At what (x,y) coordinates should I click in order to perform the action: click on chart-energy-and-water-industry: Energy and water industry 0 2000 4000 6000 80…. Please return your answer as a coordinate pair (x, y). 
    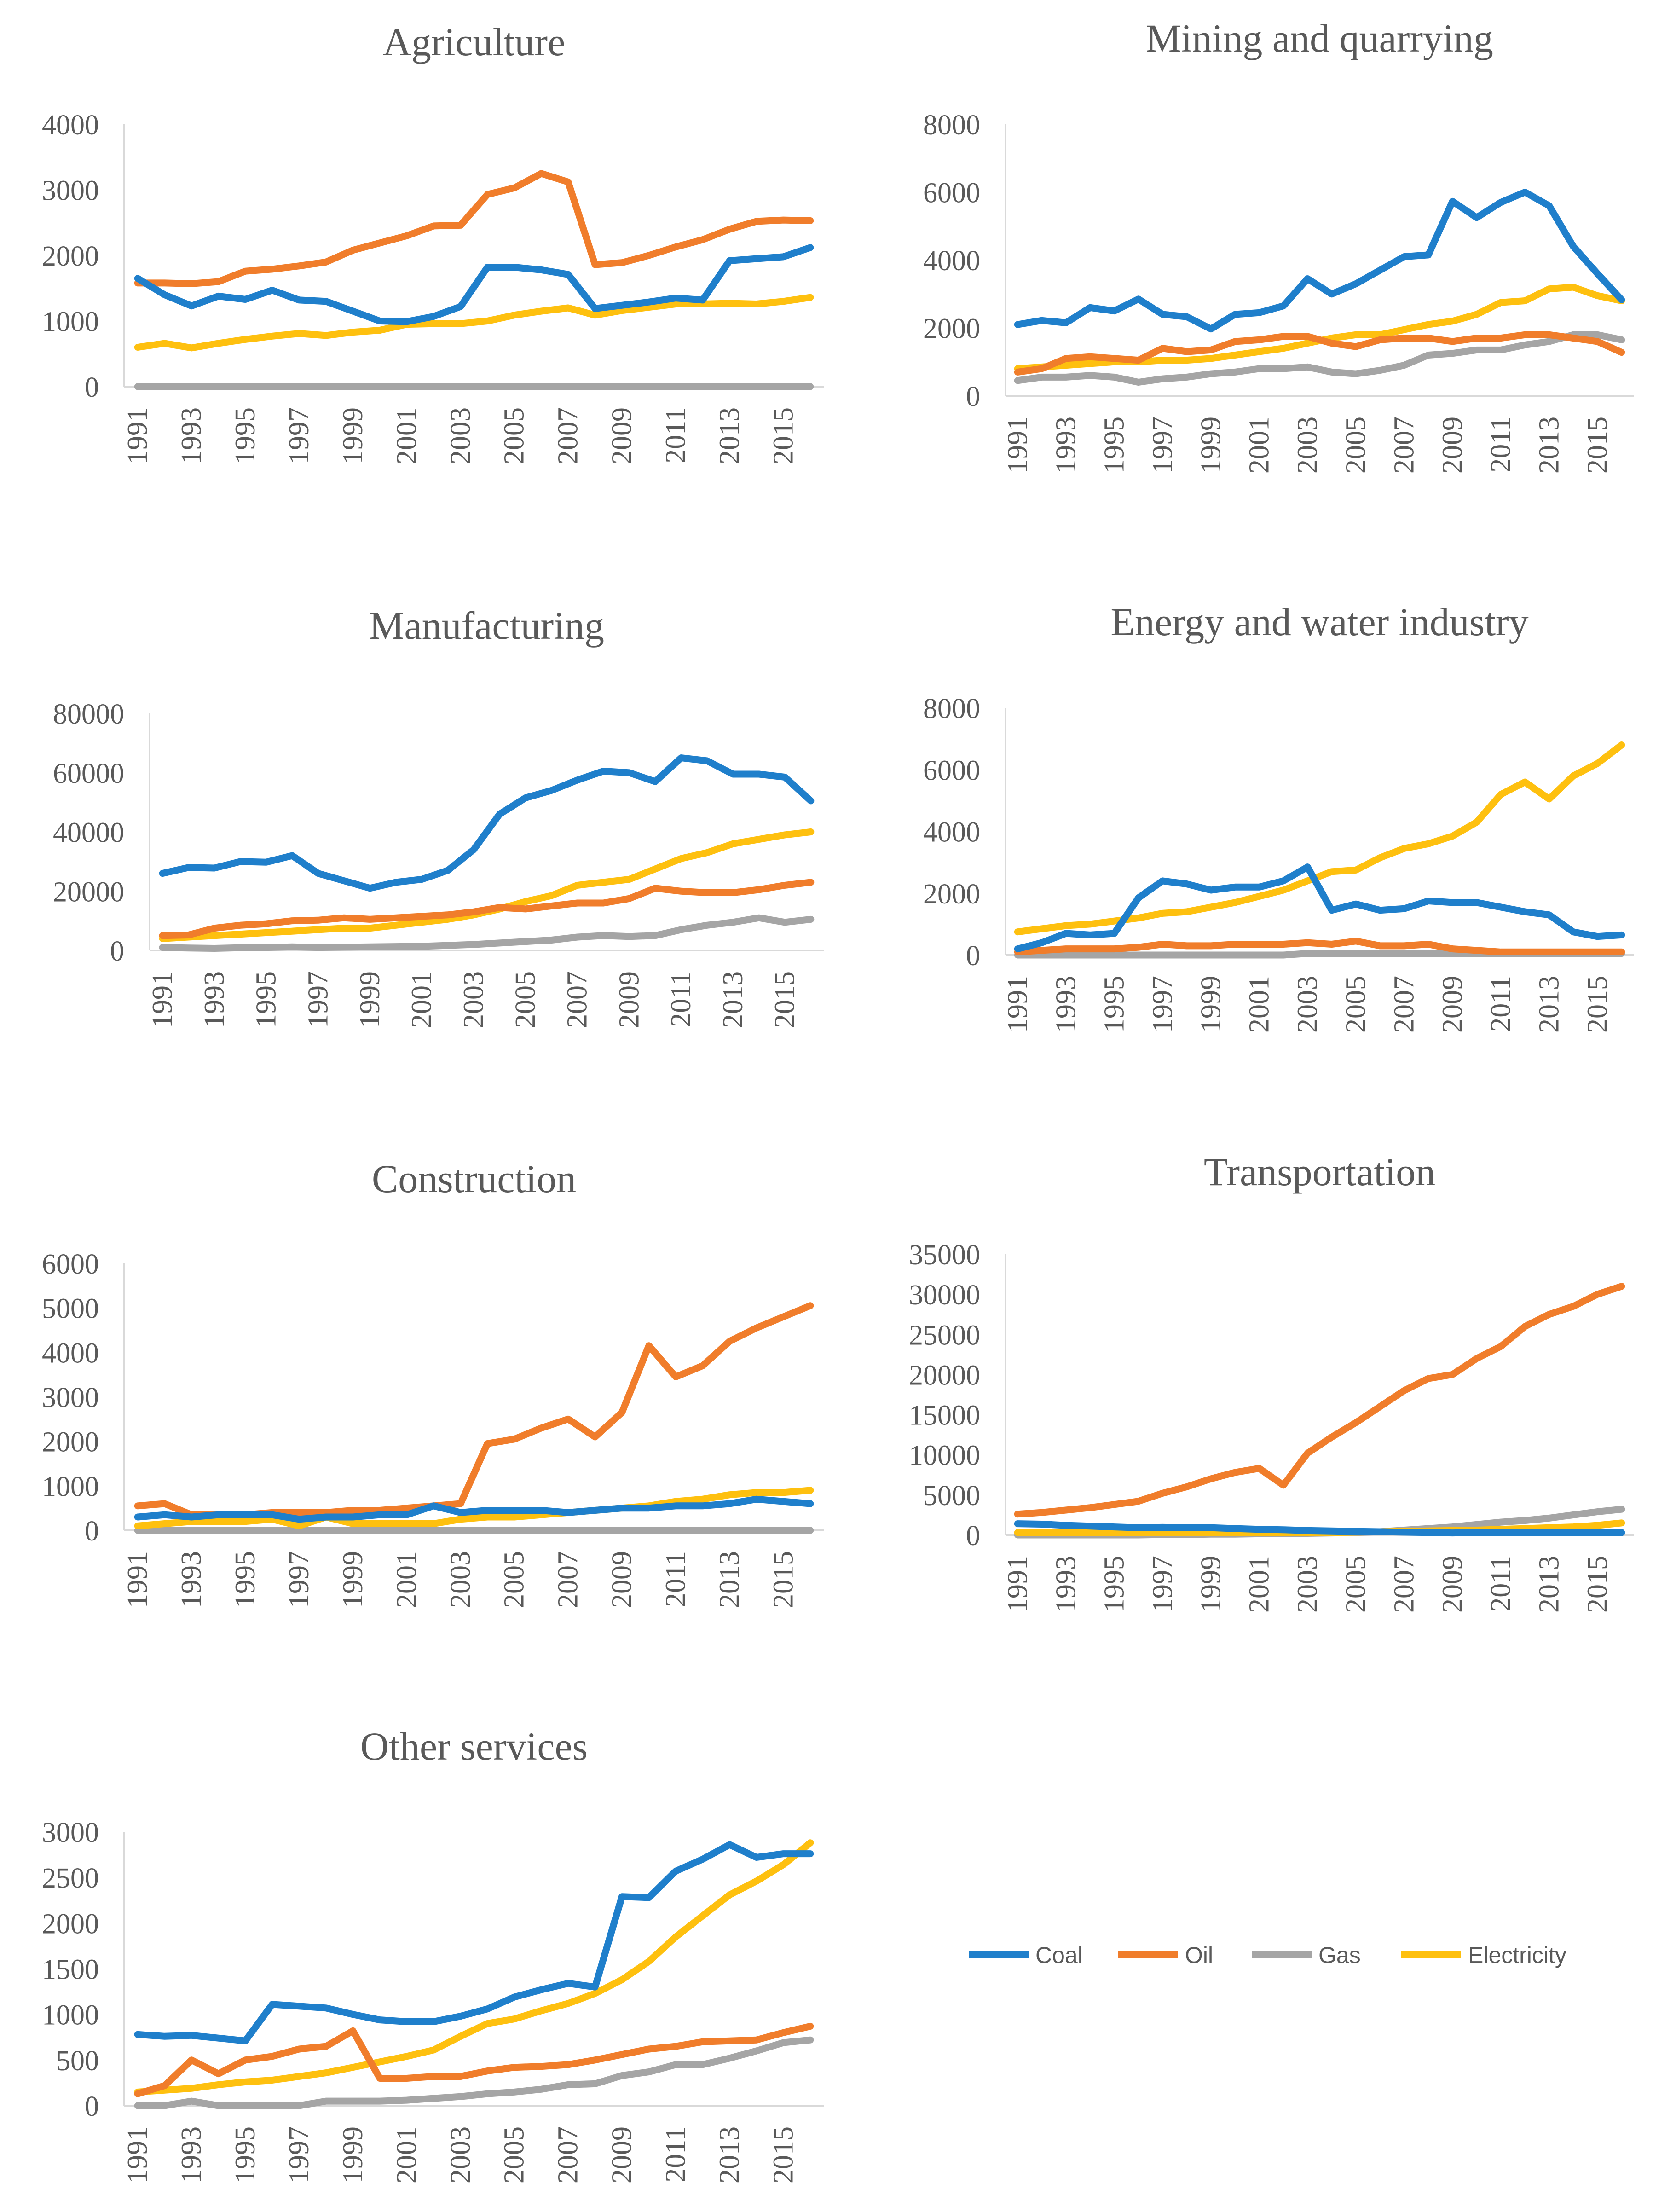
    Looking at the image, I should click on (1278, 816).